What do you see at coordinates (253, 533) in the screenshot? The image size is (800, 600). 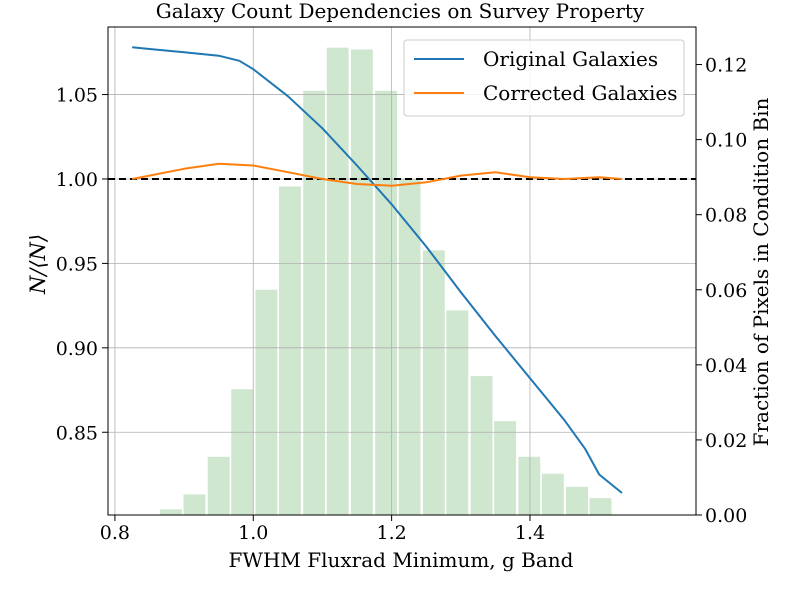 I see `x-tick-label: 1.0` at bounding box center [253, 533].